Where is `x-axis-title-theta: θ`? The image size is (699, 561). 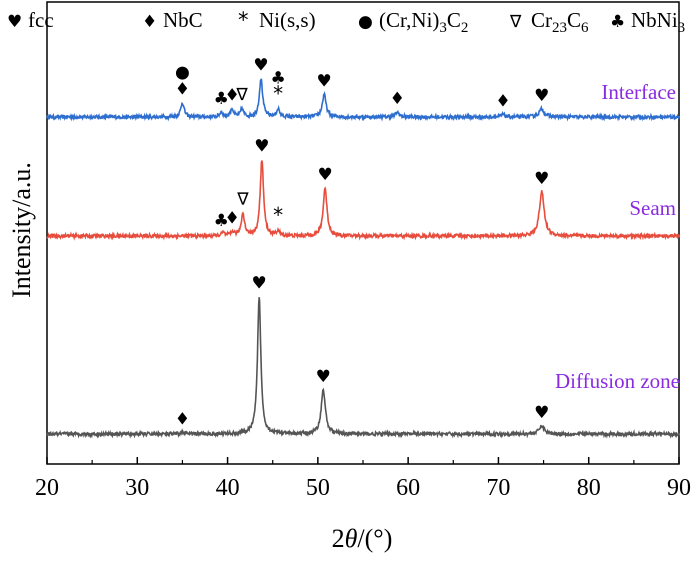
x-axis-title-theta: θ is located at coordinates (351, 538).